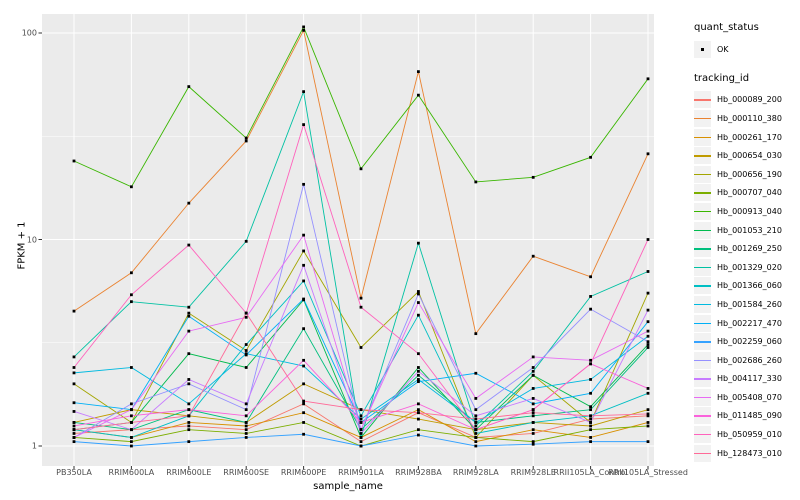  Describe the element at coordinates (749, 137) in the screenshot. I see `legend-item-label: Hb_000261_170` at that location.